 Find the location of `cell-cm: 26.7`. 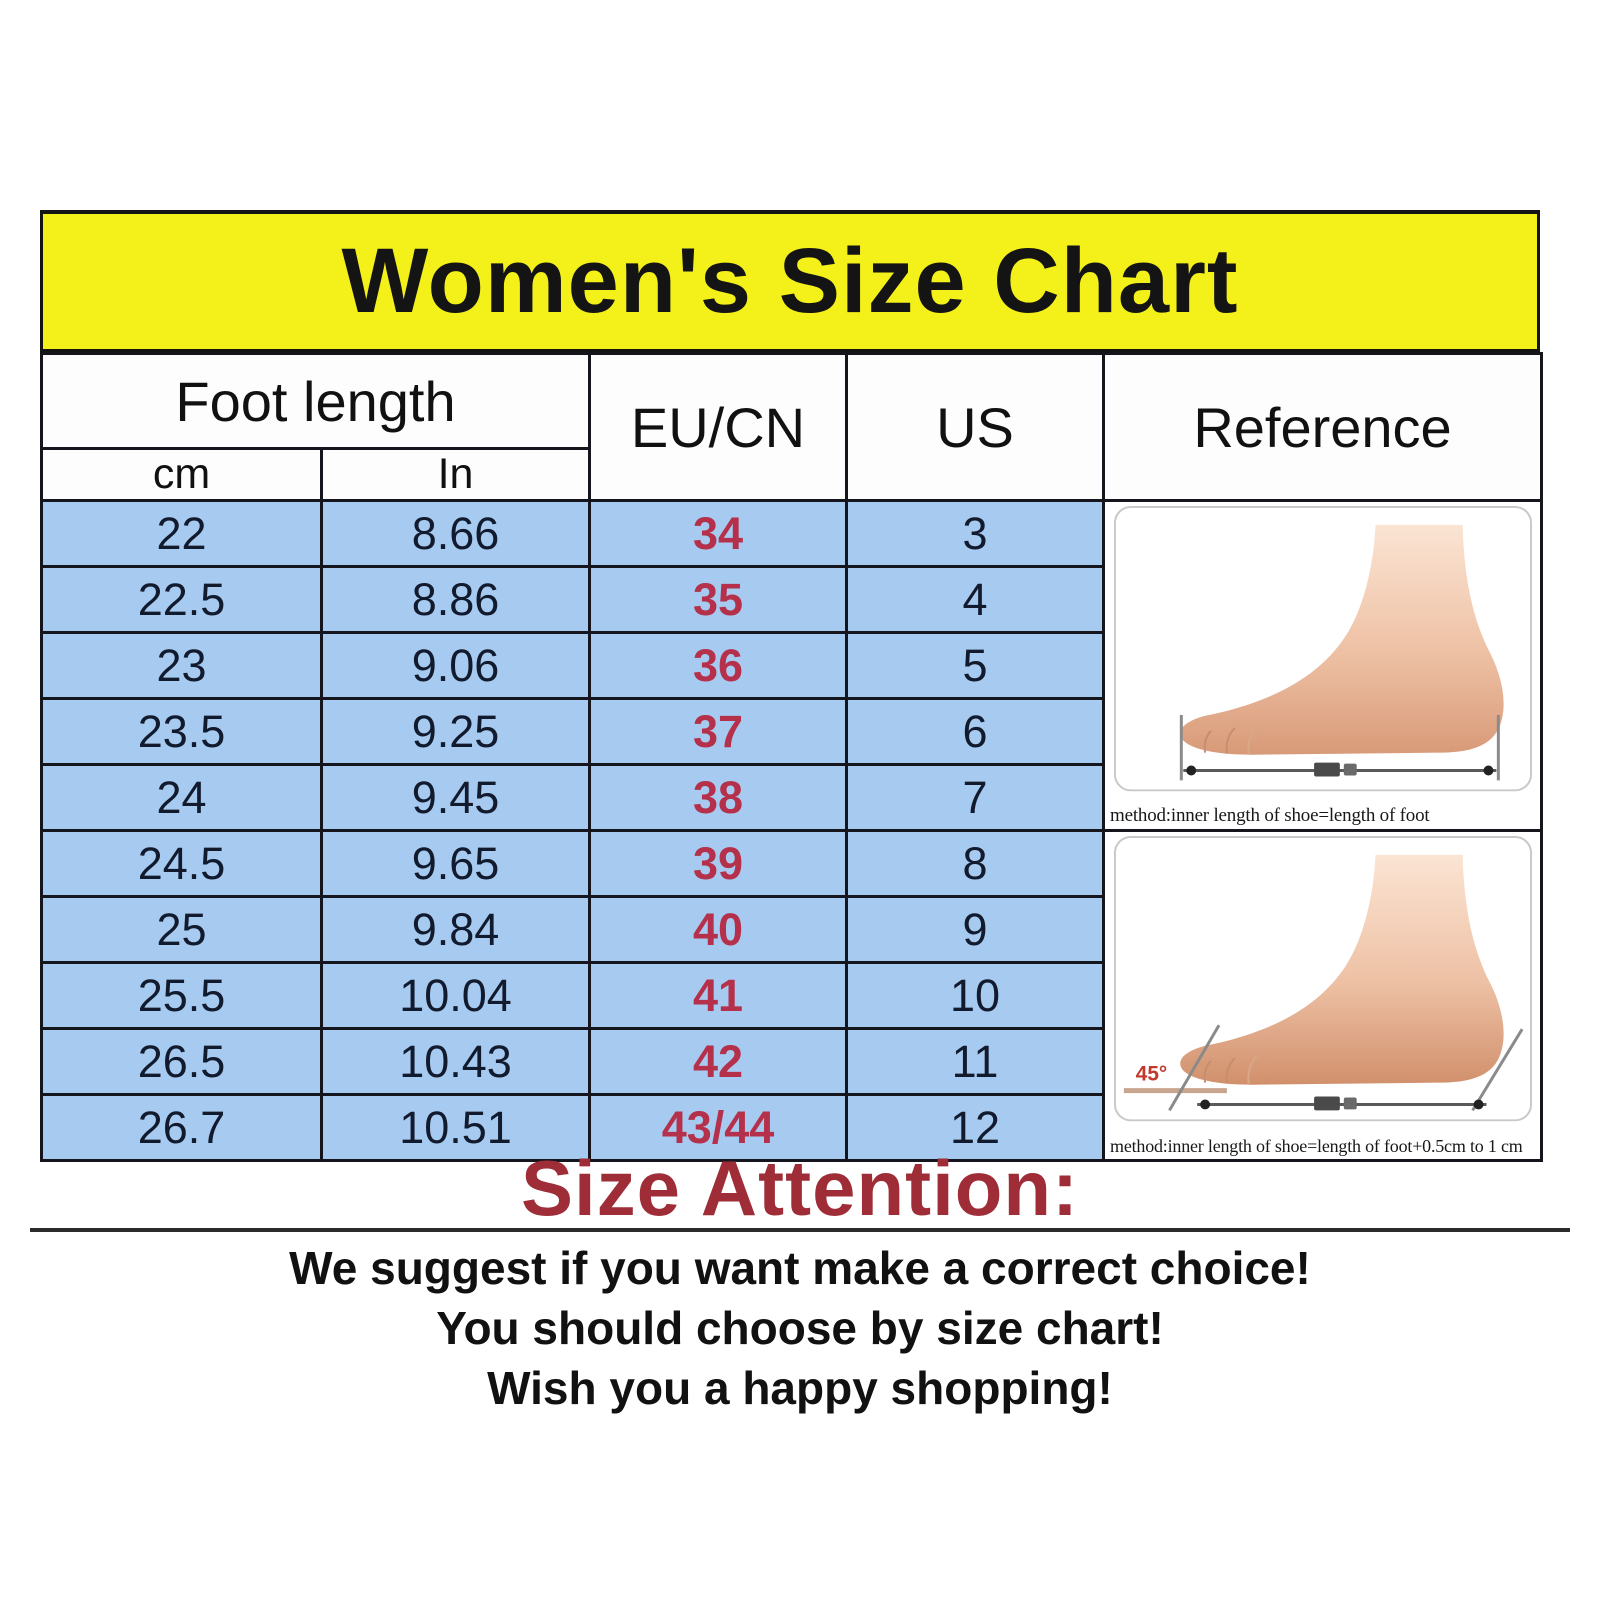

cell-cm: 26.7 is located at coordinates (181, 1127).